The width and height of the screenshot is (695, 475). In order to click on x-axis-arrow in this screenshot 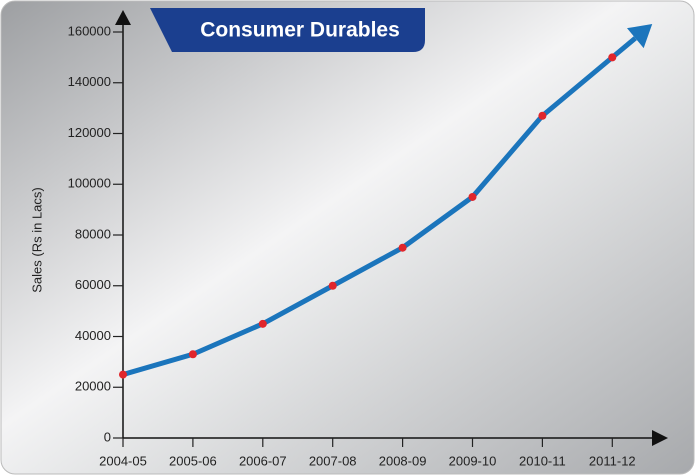, I will do `click(660, 438)`.